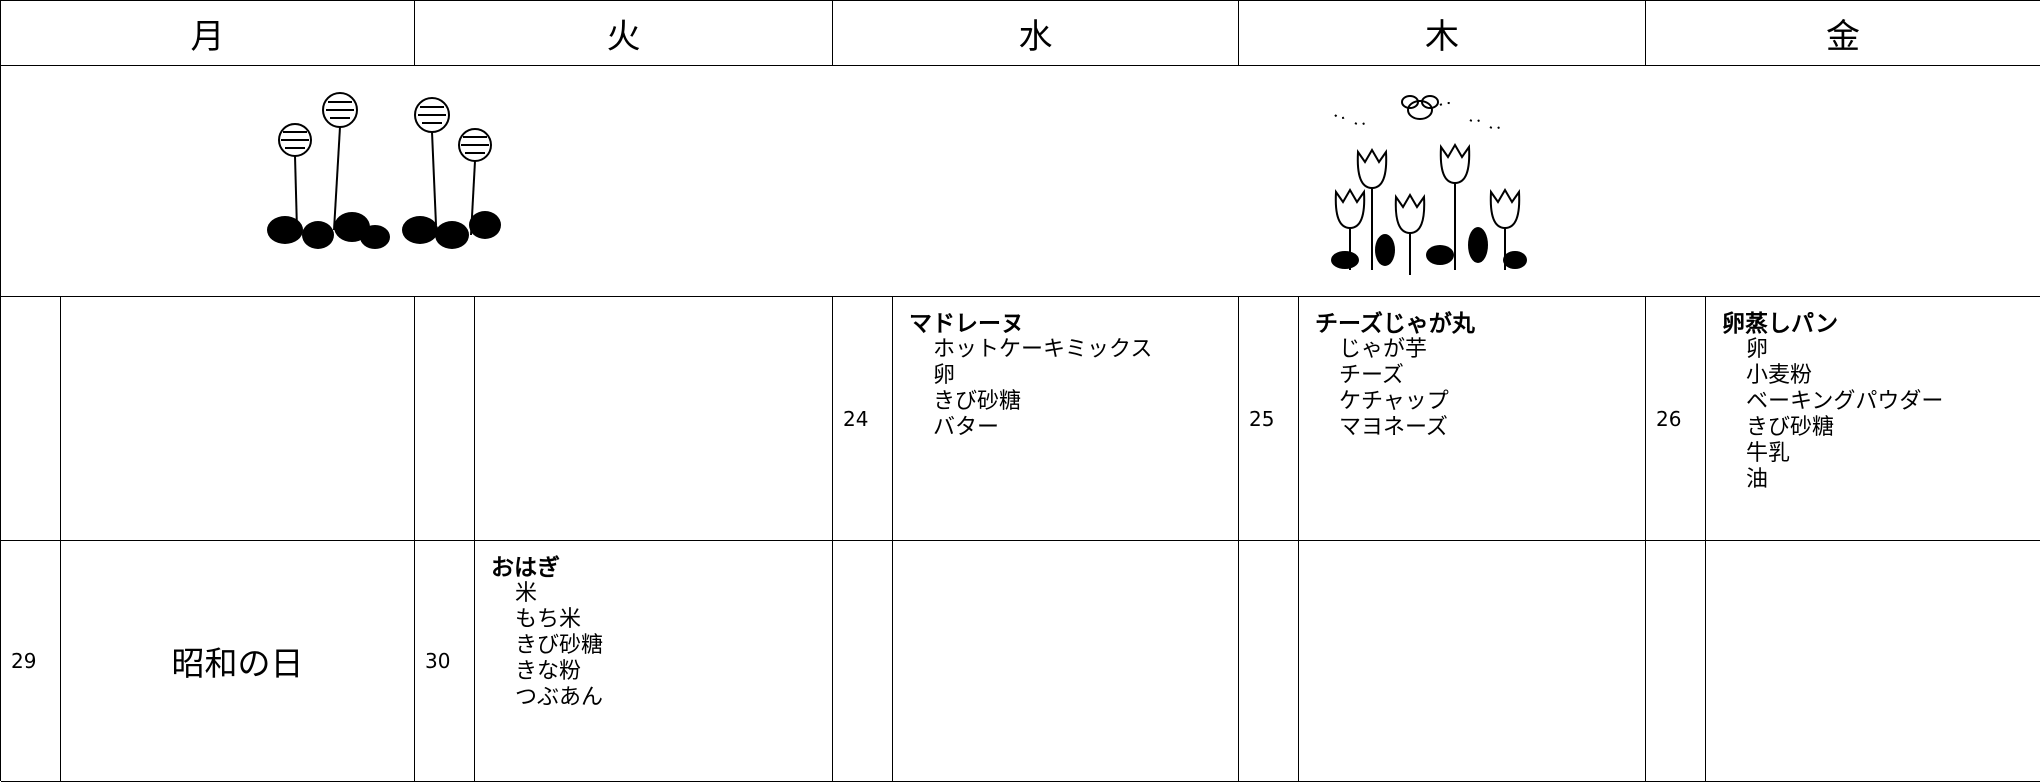  What do you see at coordinates (1395, 324) in the screenshot?
I see `menu-title: チーズじゃが丸` at bounding box center [1395, 324].